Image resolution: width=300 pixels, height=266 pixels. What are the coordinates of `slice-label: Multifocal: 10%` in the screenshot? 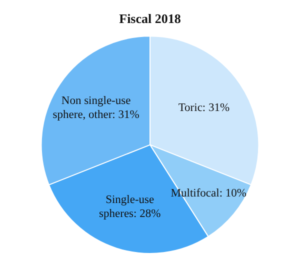 It's located at (208, 193).